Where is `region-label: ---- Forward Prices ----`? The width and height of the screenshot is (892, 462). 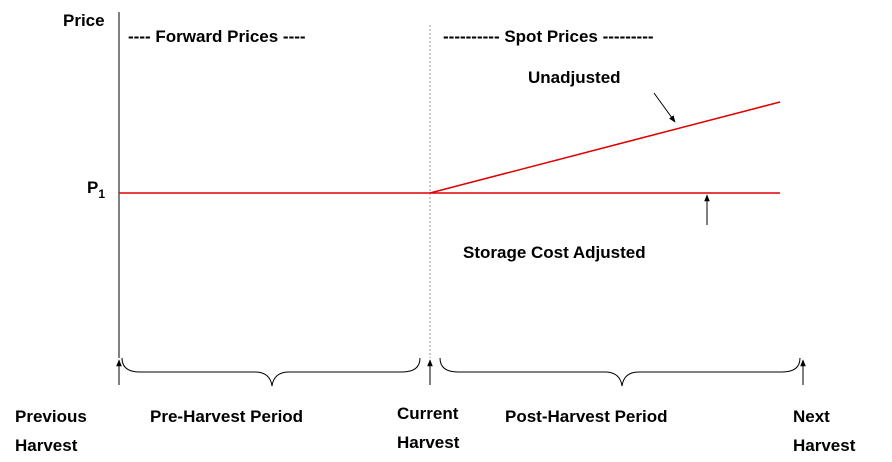
region-label: ---- Forward Prices ---- is located at coordinates (217, 36).